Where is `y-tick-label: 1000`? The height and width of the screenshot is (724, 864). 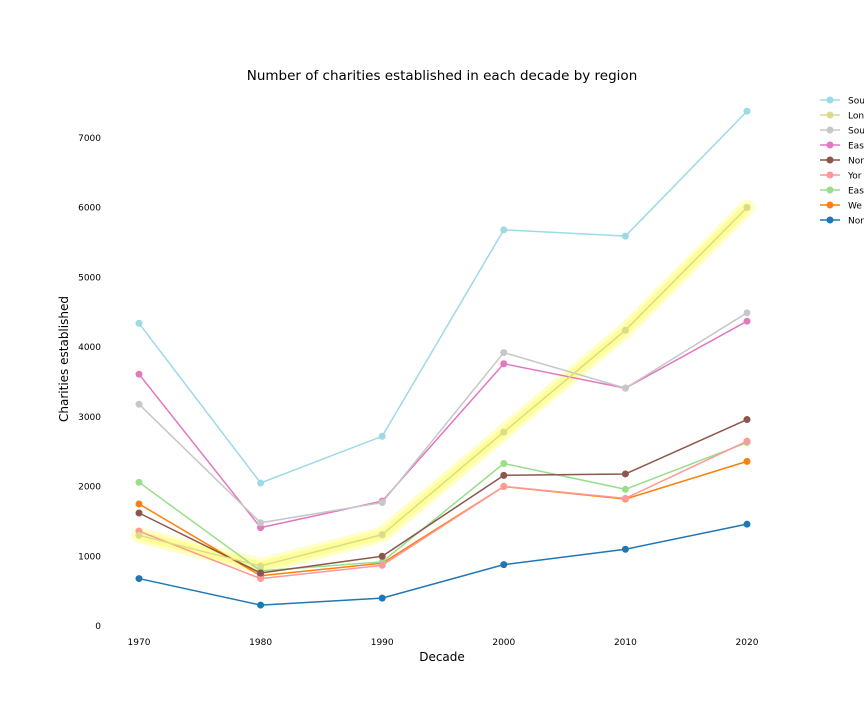
y-tick-label: 1000 is located at coordinates (89, 557).